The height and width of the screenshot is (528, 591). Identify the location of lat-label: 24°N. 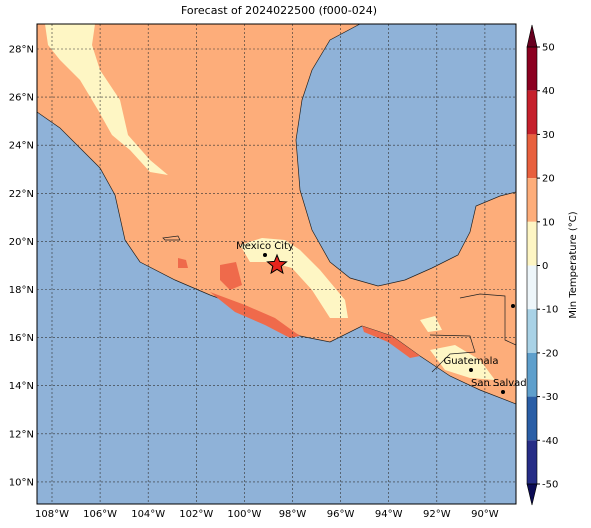
(21, 146).